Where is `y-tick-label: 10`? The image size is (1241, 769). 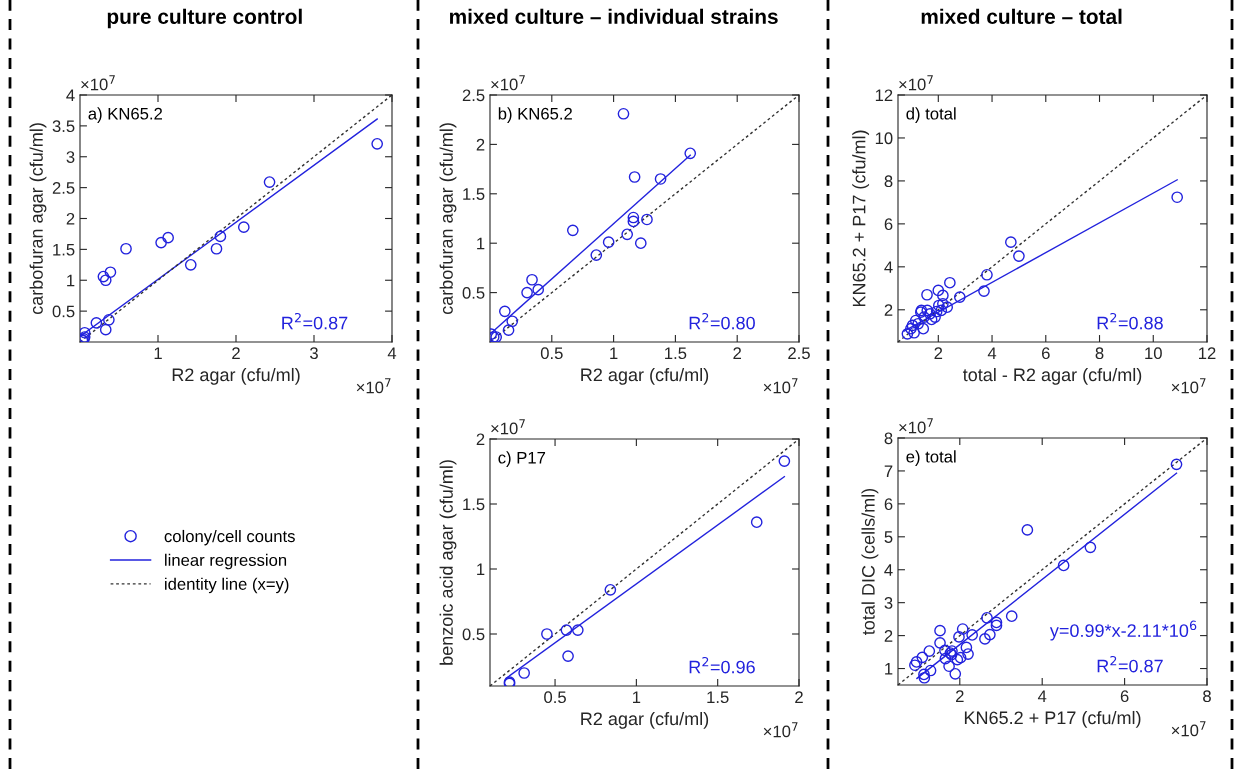 y-tick-label: 10 is located at coordinates (884, 138).